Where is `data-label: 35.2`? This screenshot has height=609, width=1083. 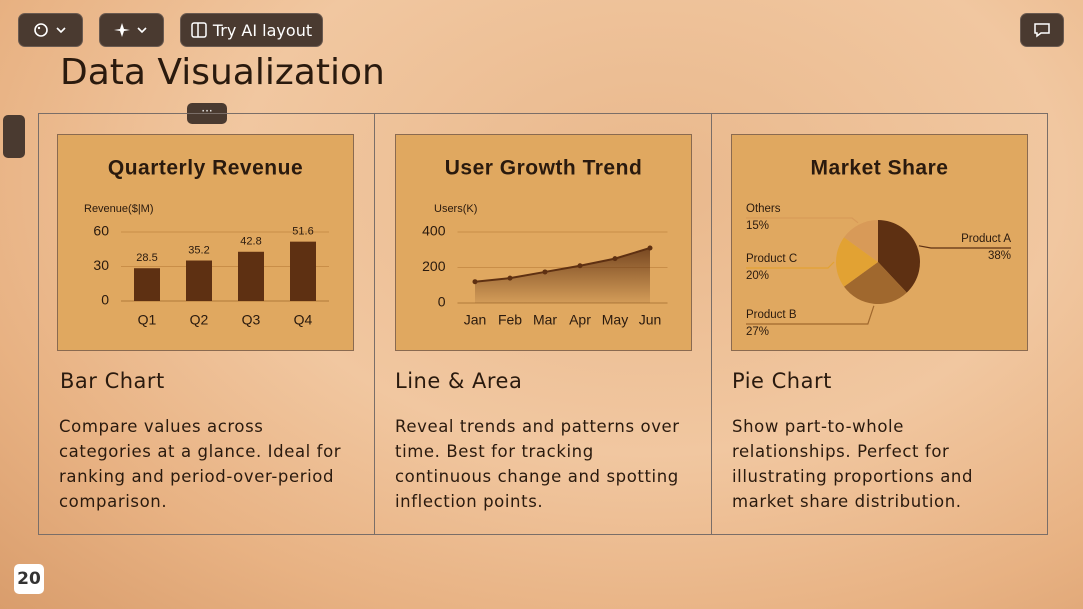 data-label: 35.2 is located at coordinates (198, 250).